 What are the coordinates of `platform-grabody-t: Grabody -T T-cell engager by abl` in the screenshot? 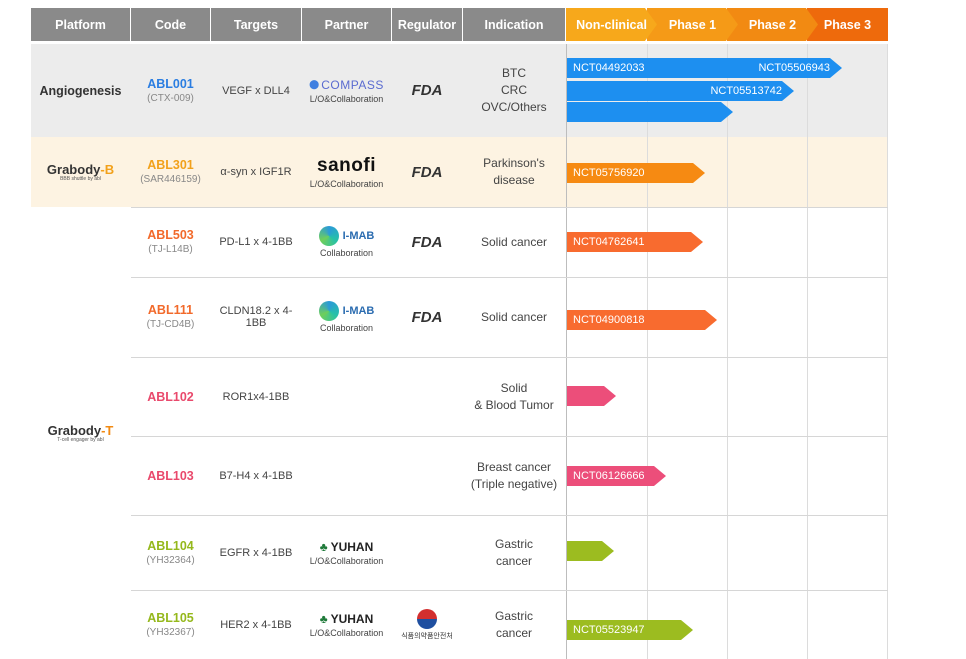 It's located at (80, 433).